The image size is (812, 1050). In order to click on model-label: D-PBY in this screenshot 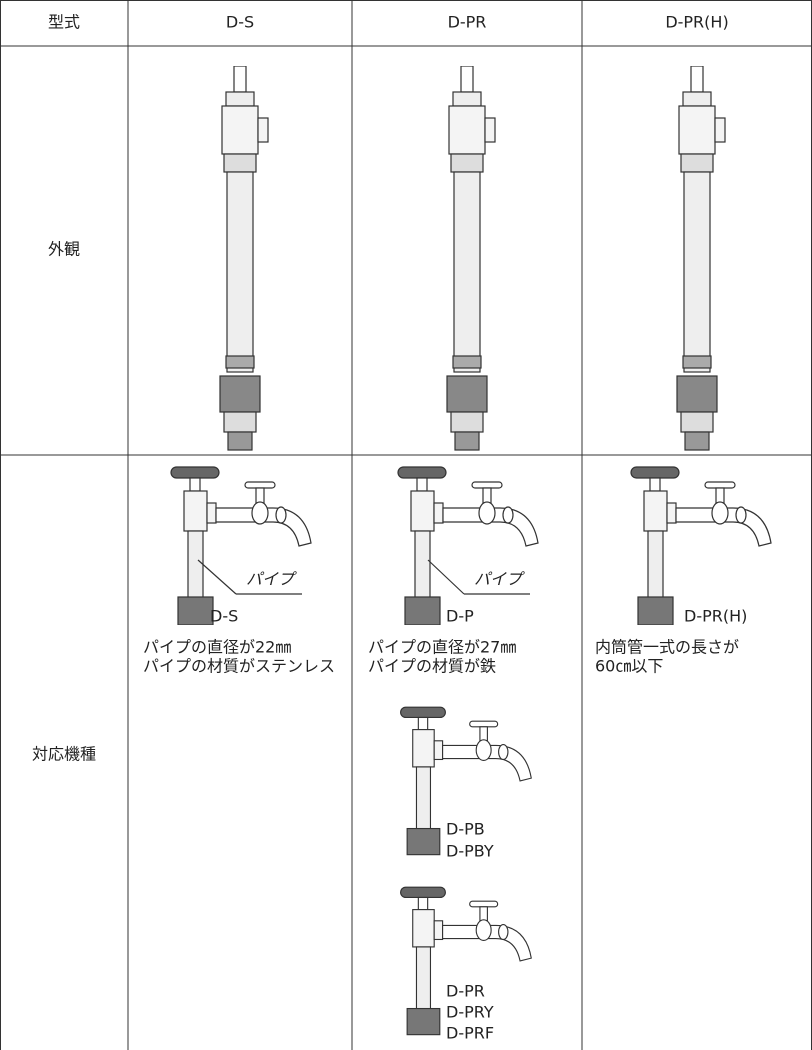, I will do `click(470, 851)`.